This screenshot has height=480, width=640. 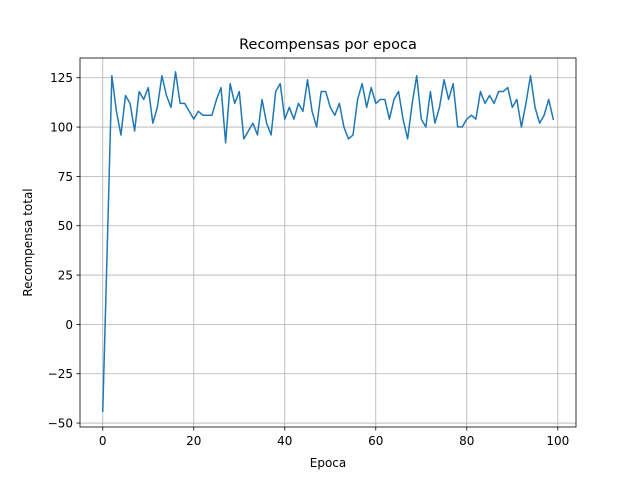 What do you see at coordinates (557, 441) in the screenshot?
I see `x-tick-label: 100` at bounding box center [557, 441].